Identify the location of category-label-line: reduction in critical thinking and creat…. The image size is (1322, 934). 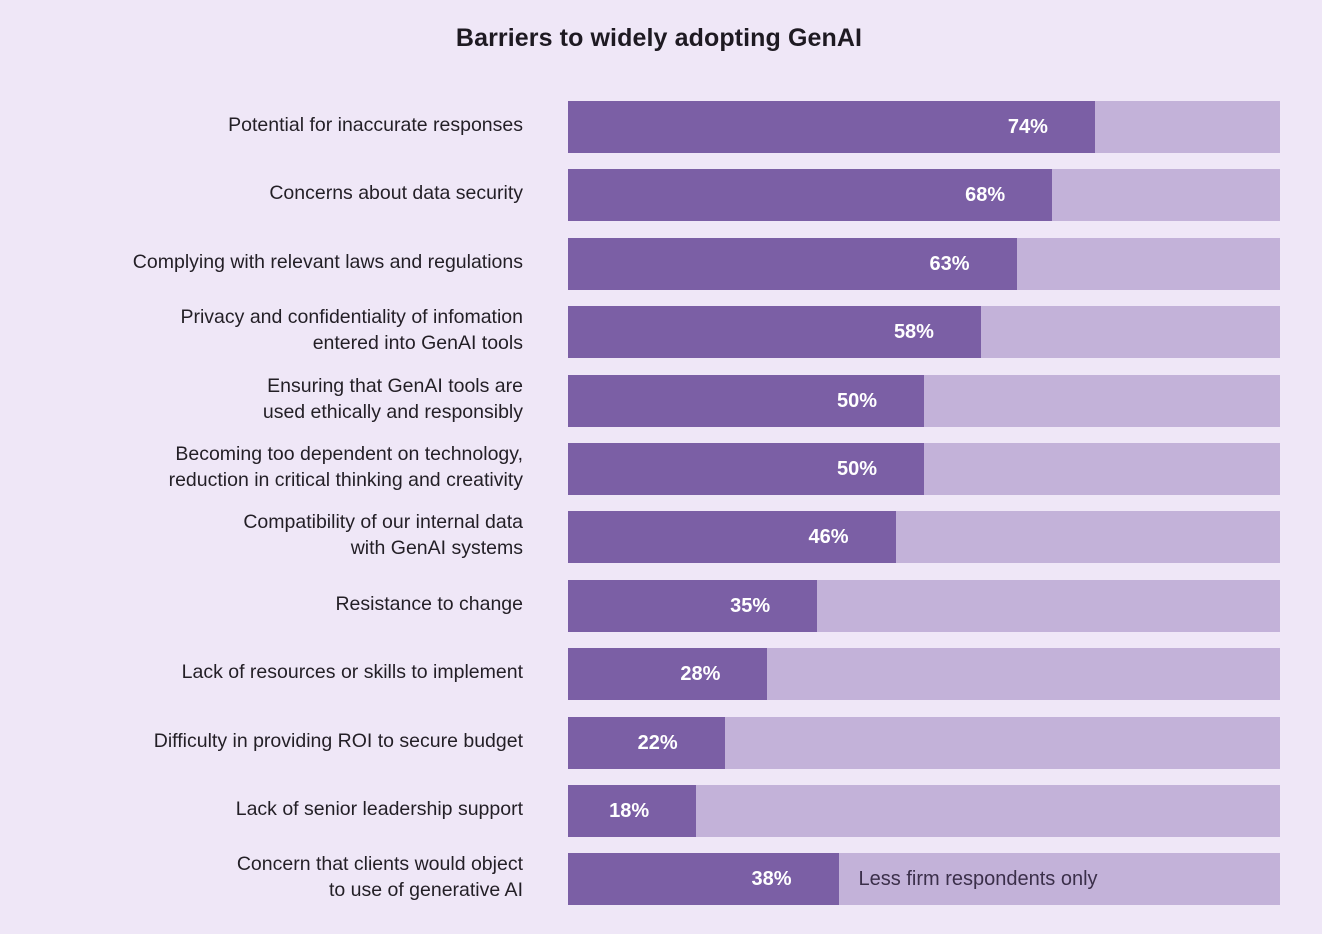
(345, 480).